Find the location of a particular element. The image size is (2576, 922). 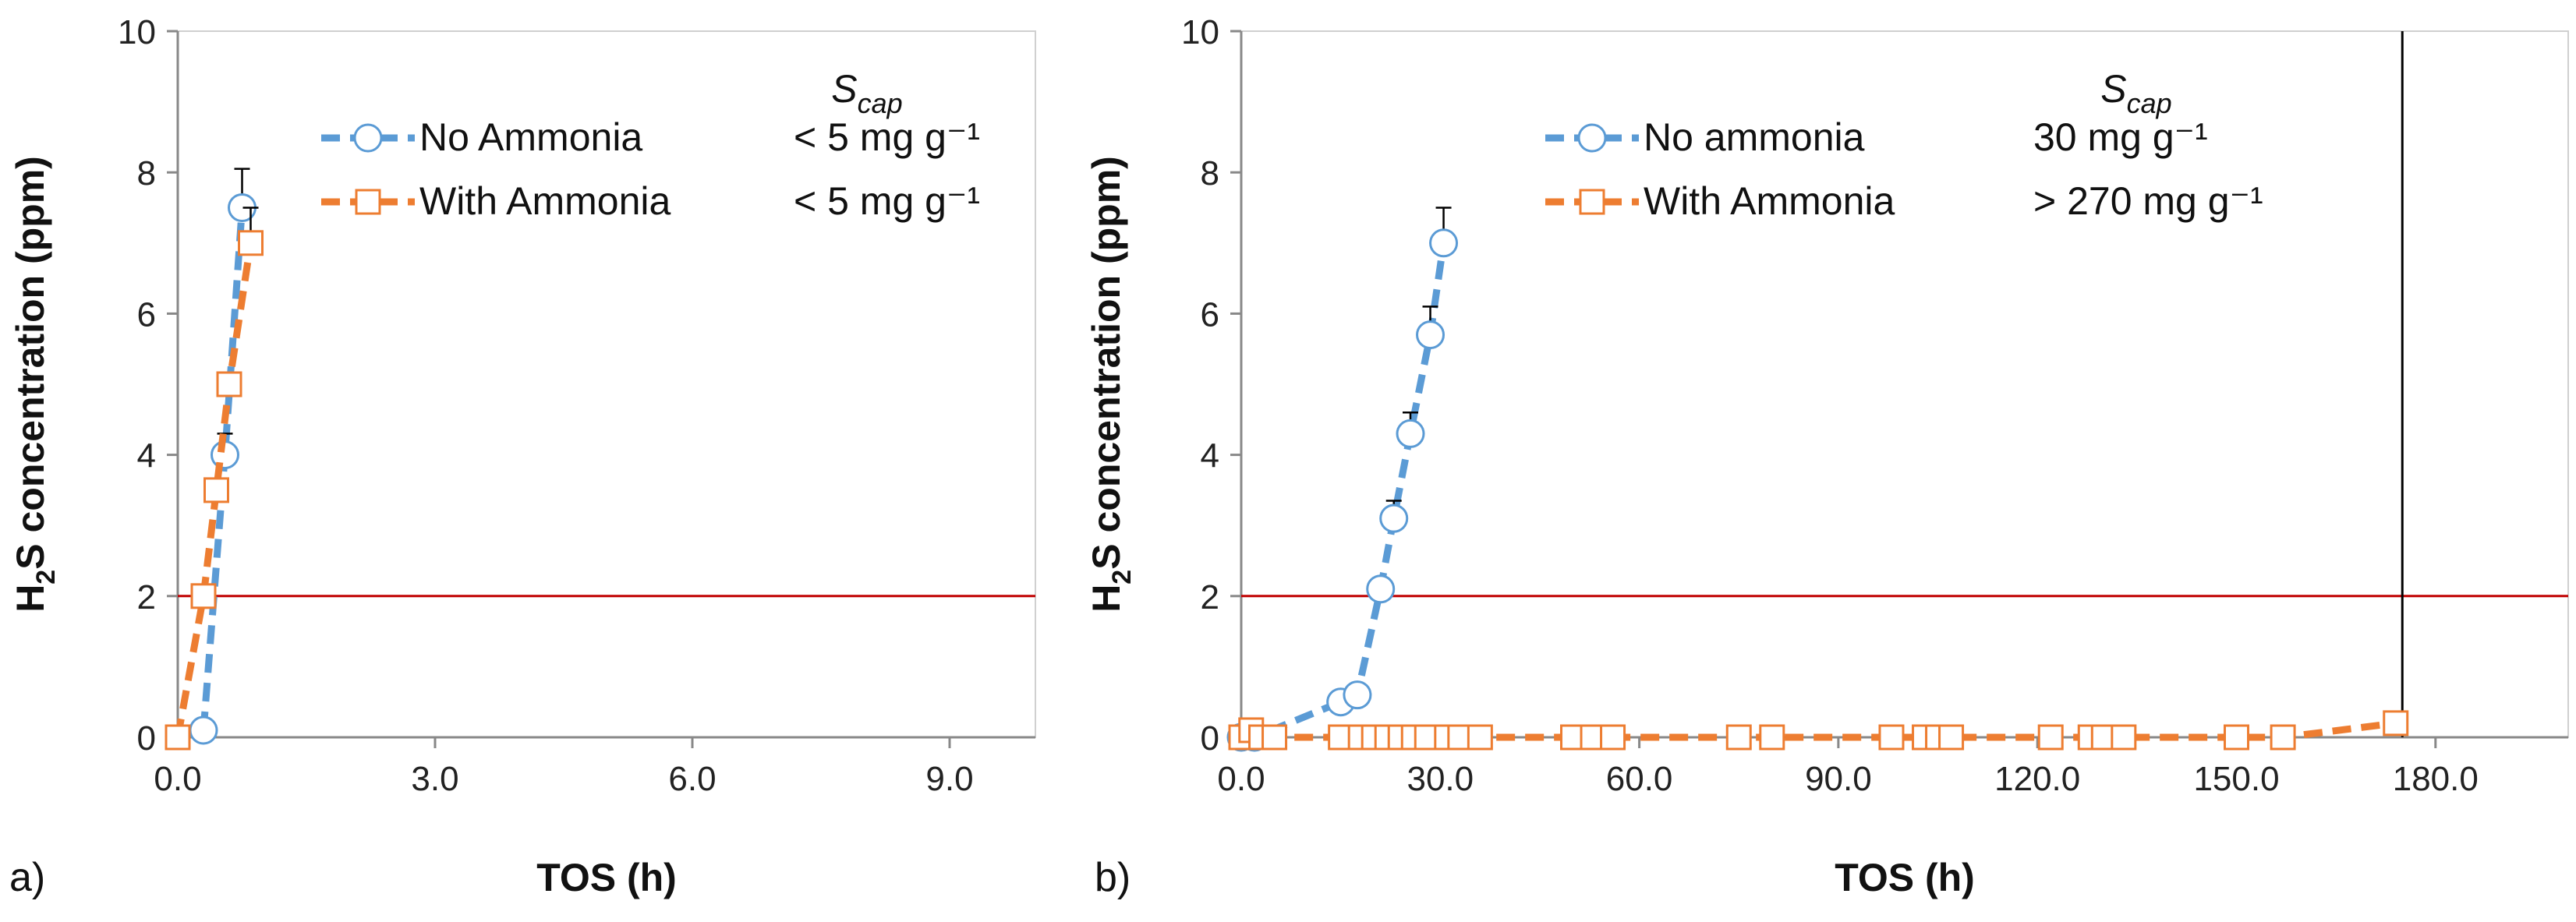

x-tick-label: 3.0 is located at coordinates (434, 779).